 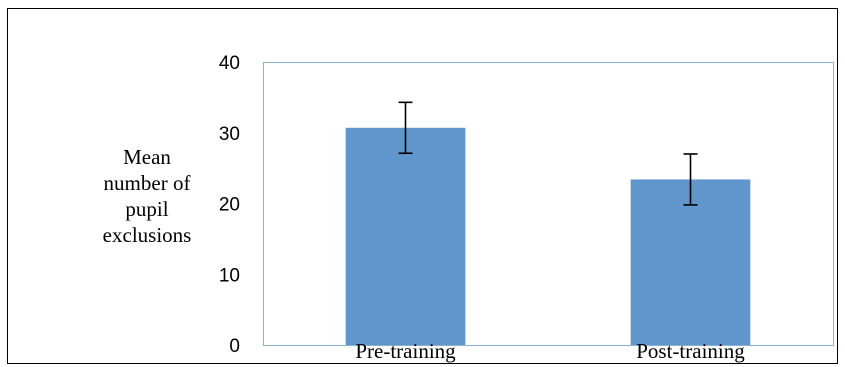 I want to click on y-tick-label-10: 10, so click(x=229, y=275).